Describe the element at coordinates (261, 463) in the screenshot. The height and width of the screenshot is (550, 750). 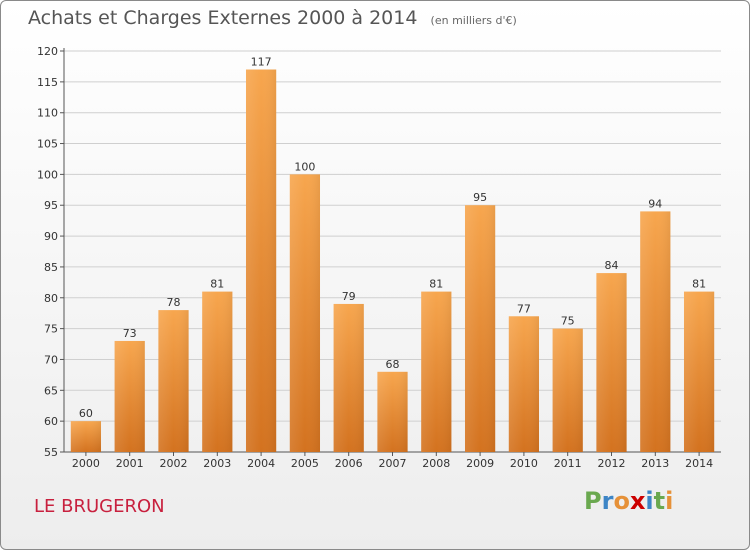
I see `x-tick-label: 2004` at that location.